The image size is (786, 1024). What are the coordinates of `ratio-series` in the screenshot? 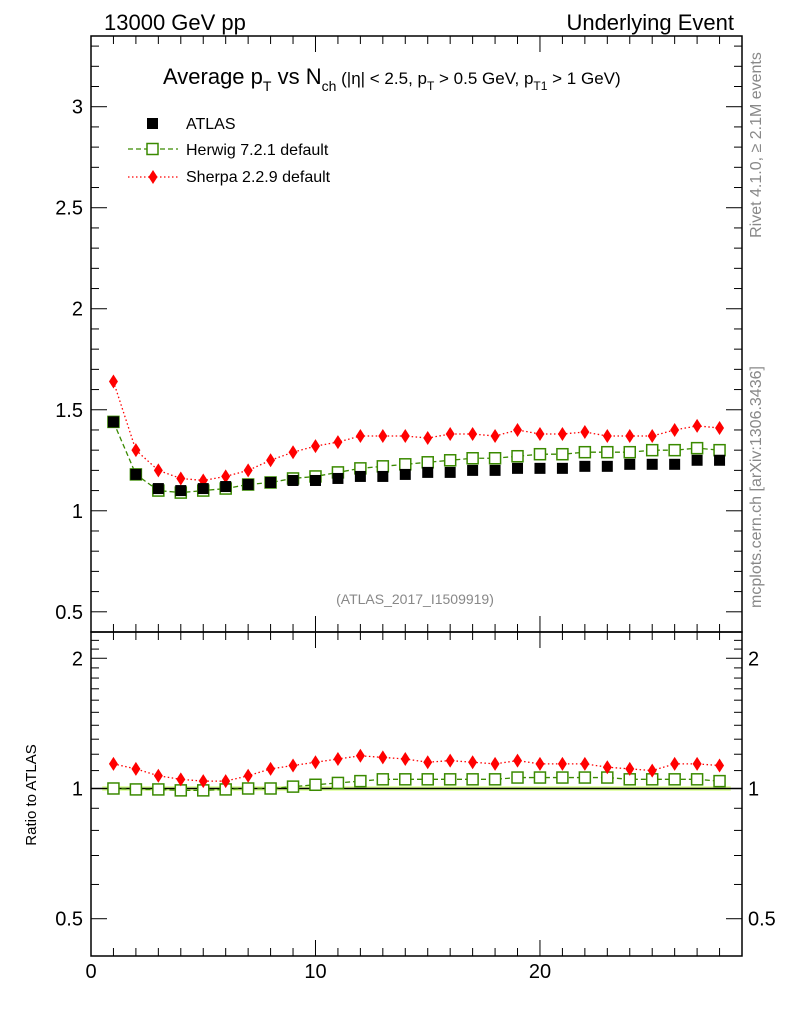 It's located at (416, 772).